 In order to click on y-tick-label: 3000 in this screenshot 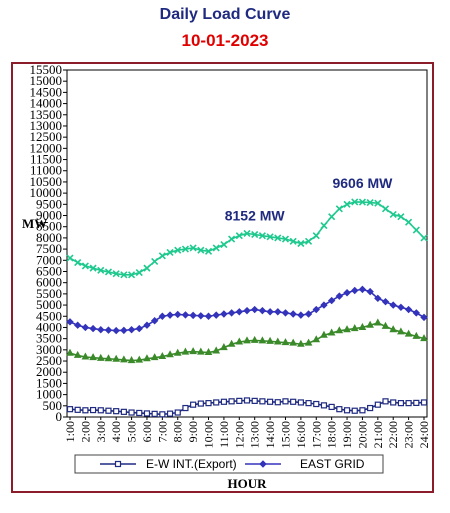, I will do `click(49, 349)`.